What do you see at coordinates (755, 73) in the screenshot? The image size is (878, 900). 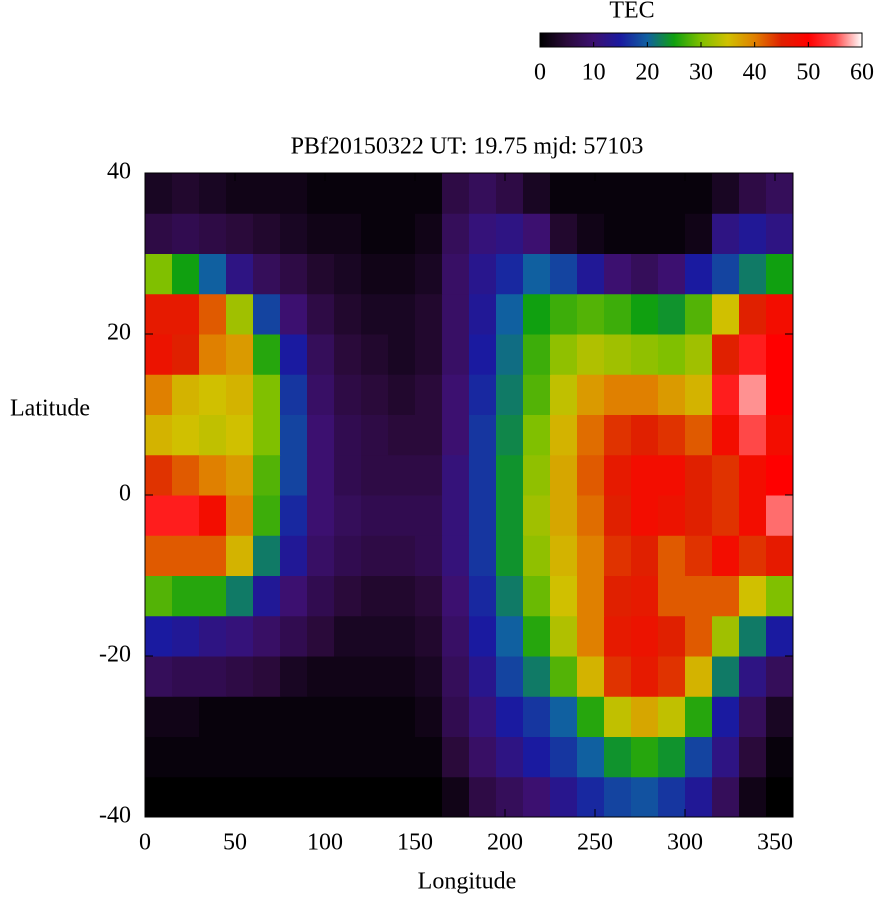 I see `colorbar-tick-label: 40` at bounding box center [755, 73].